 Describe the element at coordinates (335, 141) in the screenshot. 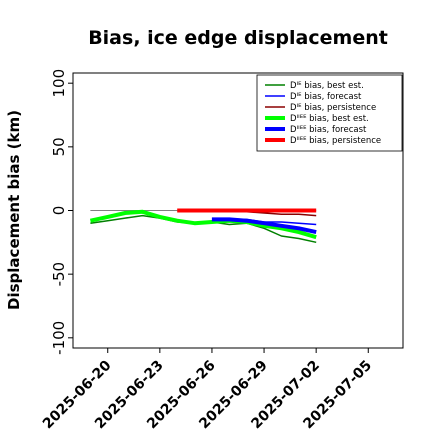

I see `legend-entry-6: Dᴵᴵᴱᴱ bias, persistence` at that location.